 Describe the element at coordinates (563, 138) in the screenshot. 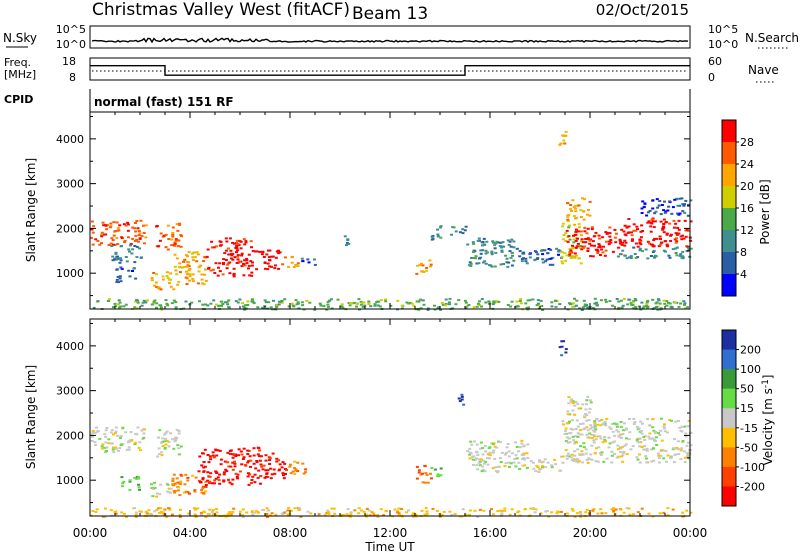

I see `power-region` at that location.